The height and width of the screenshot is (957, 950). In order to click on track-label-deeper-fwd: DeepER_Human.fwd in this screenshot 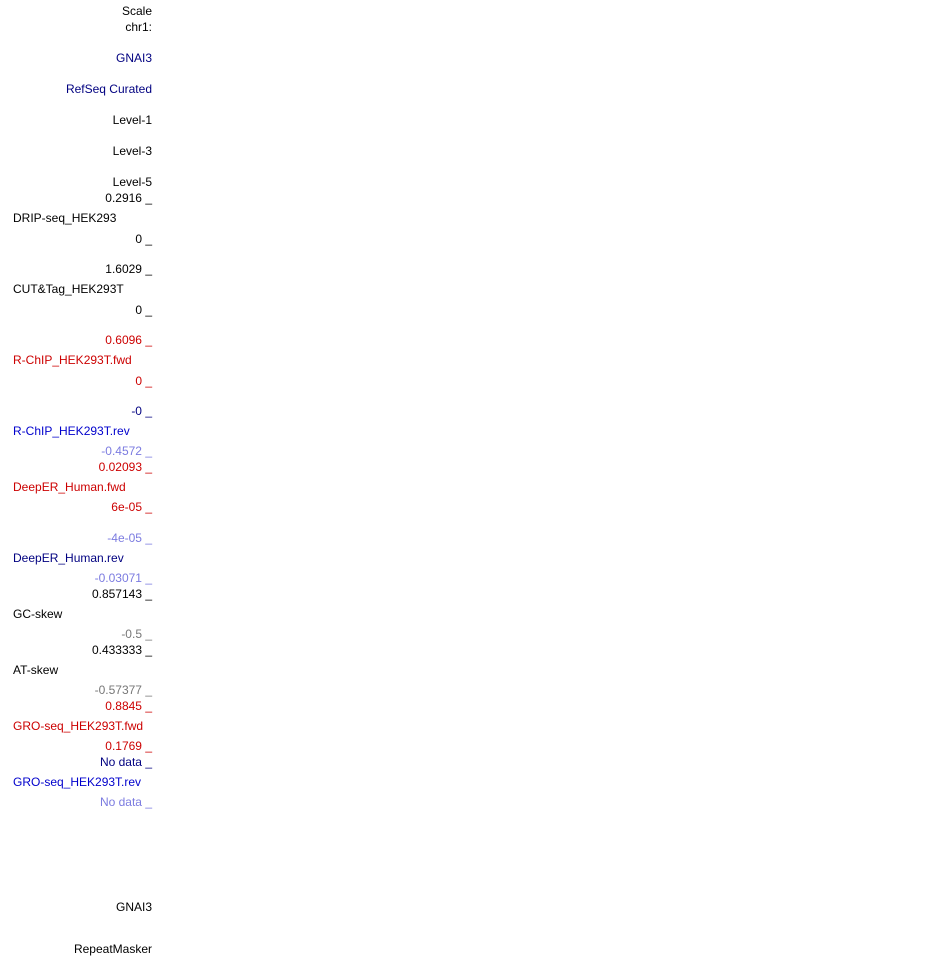, I will do `click(69, 487)`.